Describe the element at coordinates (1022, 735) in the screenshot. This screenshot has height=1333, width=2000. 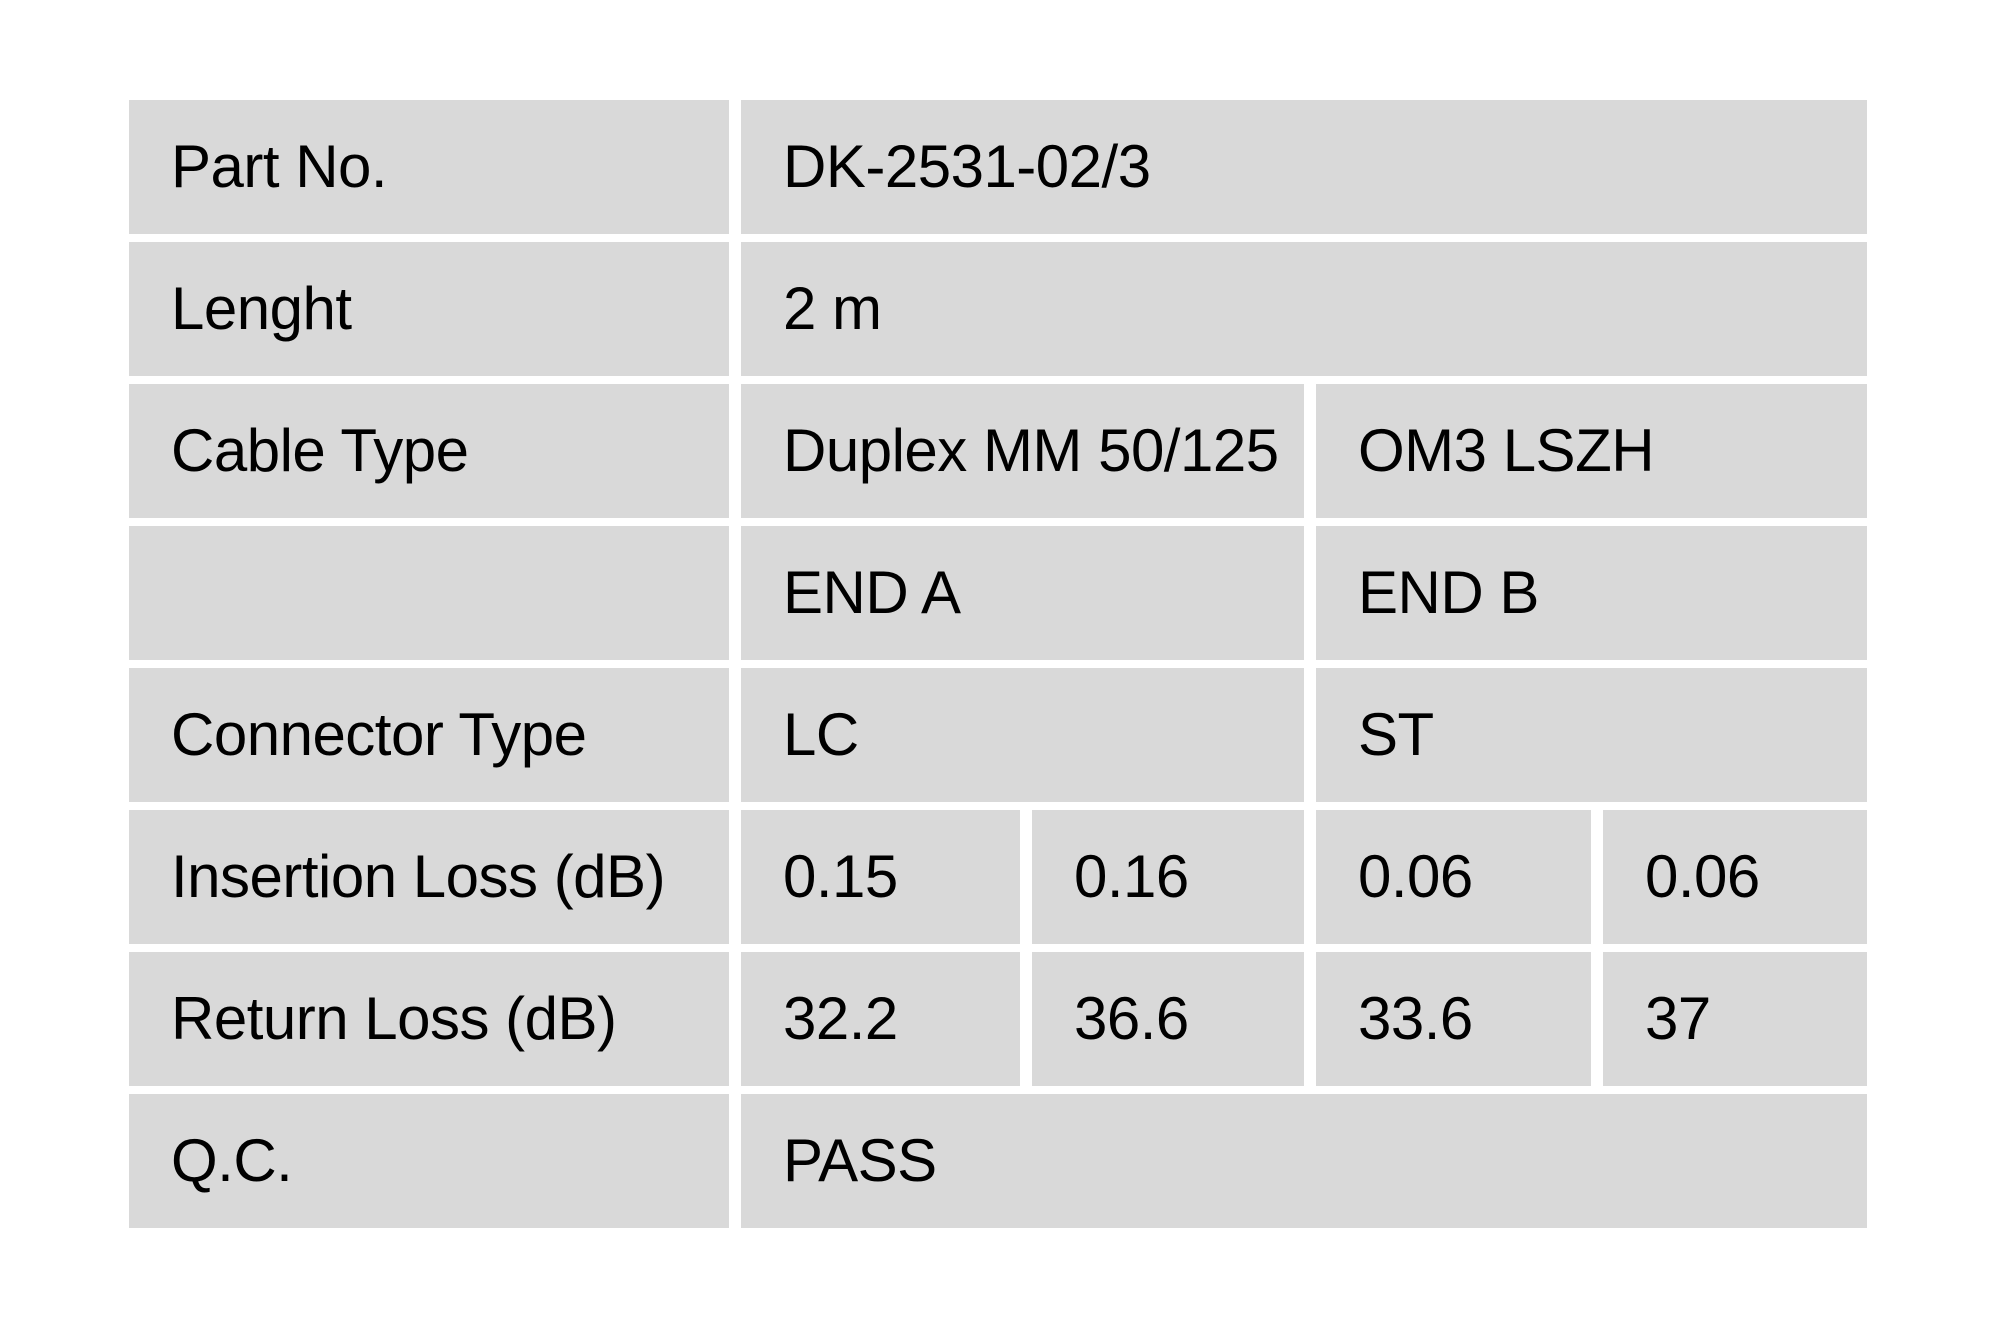
I see `connector-type-end-a-cell: LC` at that location.